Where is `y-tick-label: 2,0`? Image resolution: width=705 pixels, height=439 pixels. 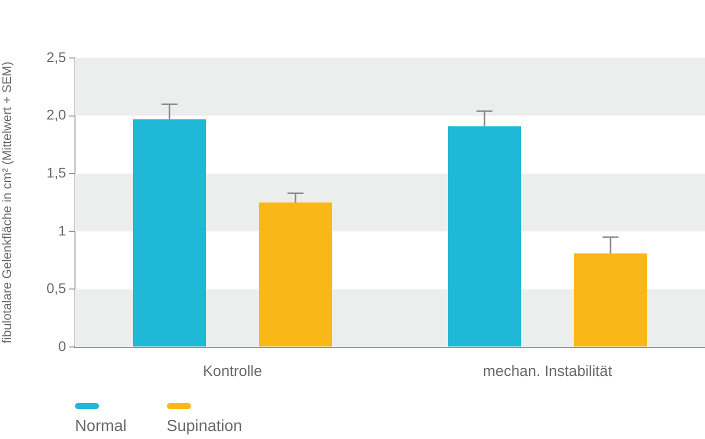
y-tick-label: 2,0 is located at coordinates (56, 114).